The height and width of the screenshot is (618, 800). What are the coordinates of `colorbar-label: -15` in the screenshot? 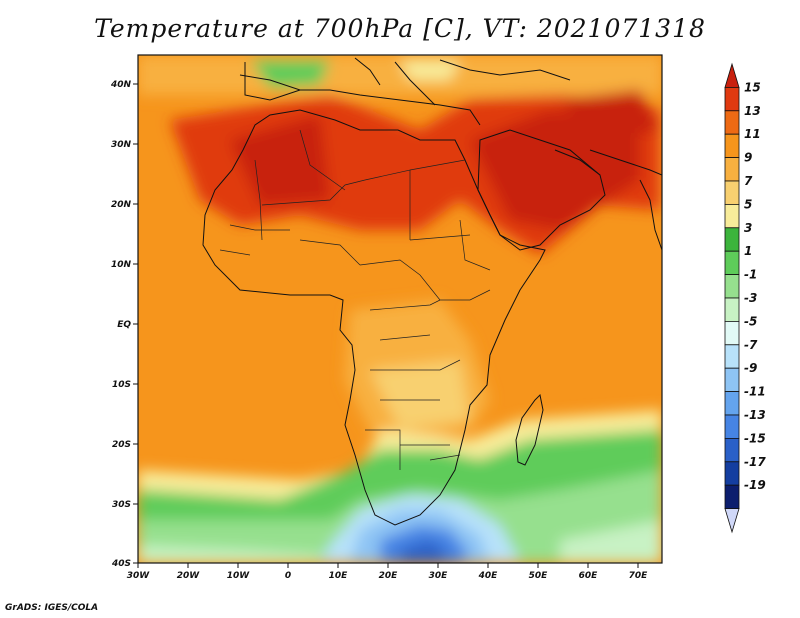 It's located at (755, 438).